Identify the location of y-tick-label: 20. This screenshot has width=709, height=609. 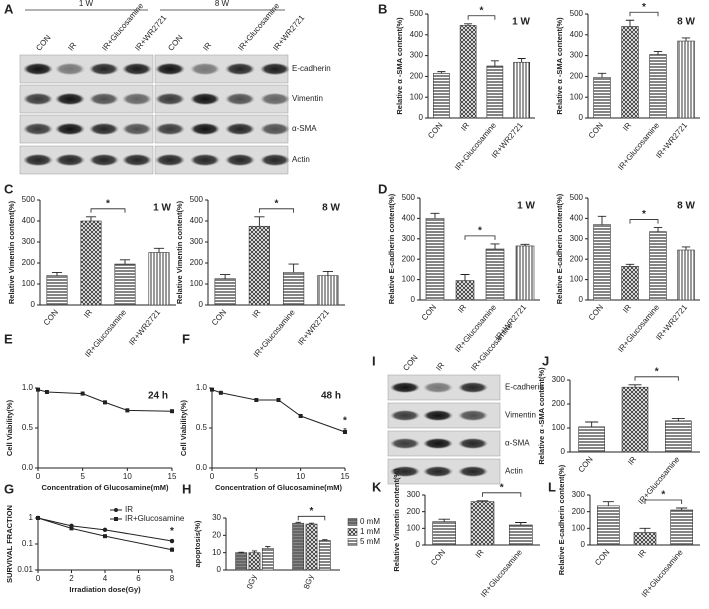
(216, 534).